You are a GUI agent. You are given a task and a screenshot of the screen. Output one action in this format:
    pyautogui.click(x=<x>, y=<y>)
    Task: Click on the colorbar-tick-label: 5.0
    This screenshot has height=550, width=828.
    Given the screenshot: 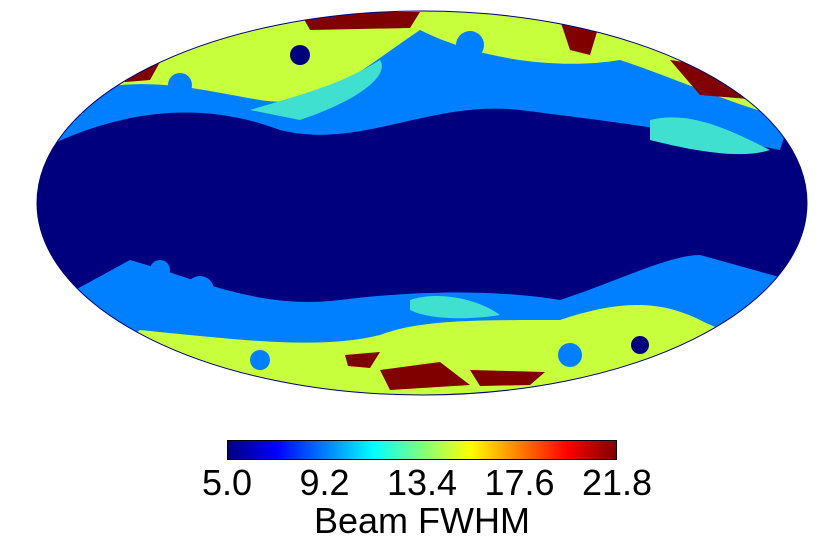 What is the action you would take?
    pyautogui.click(x=227, y=482)
    